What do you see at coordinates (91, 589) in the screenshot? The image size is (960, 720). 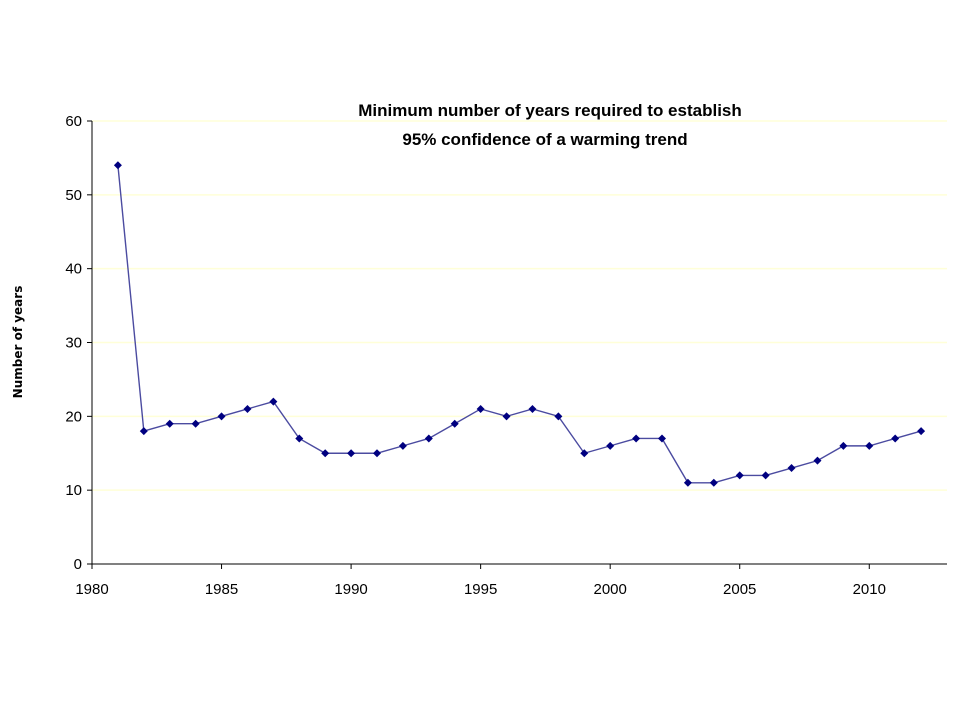 I see `x-tick-label: 1980` at bounding box center [91, 589].